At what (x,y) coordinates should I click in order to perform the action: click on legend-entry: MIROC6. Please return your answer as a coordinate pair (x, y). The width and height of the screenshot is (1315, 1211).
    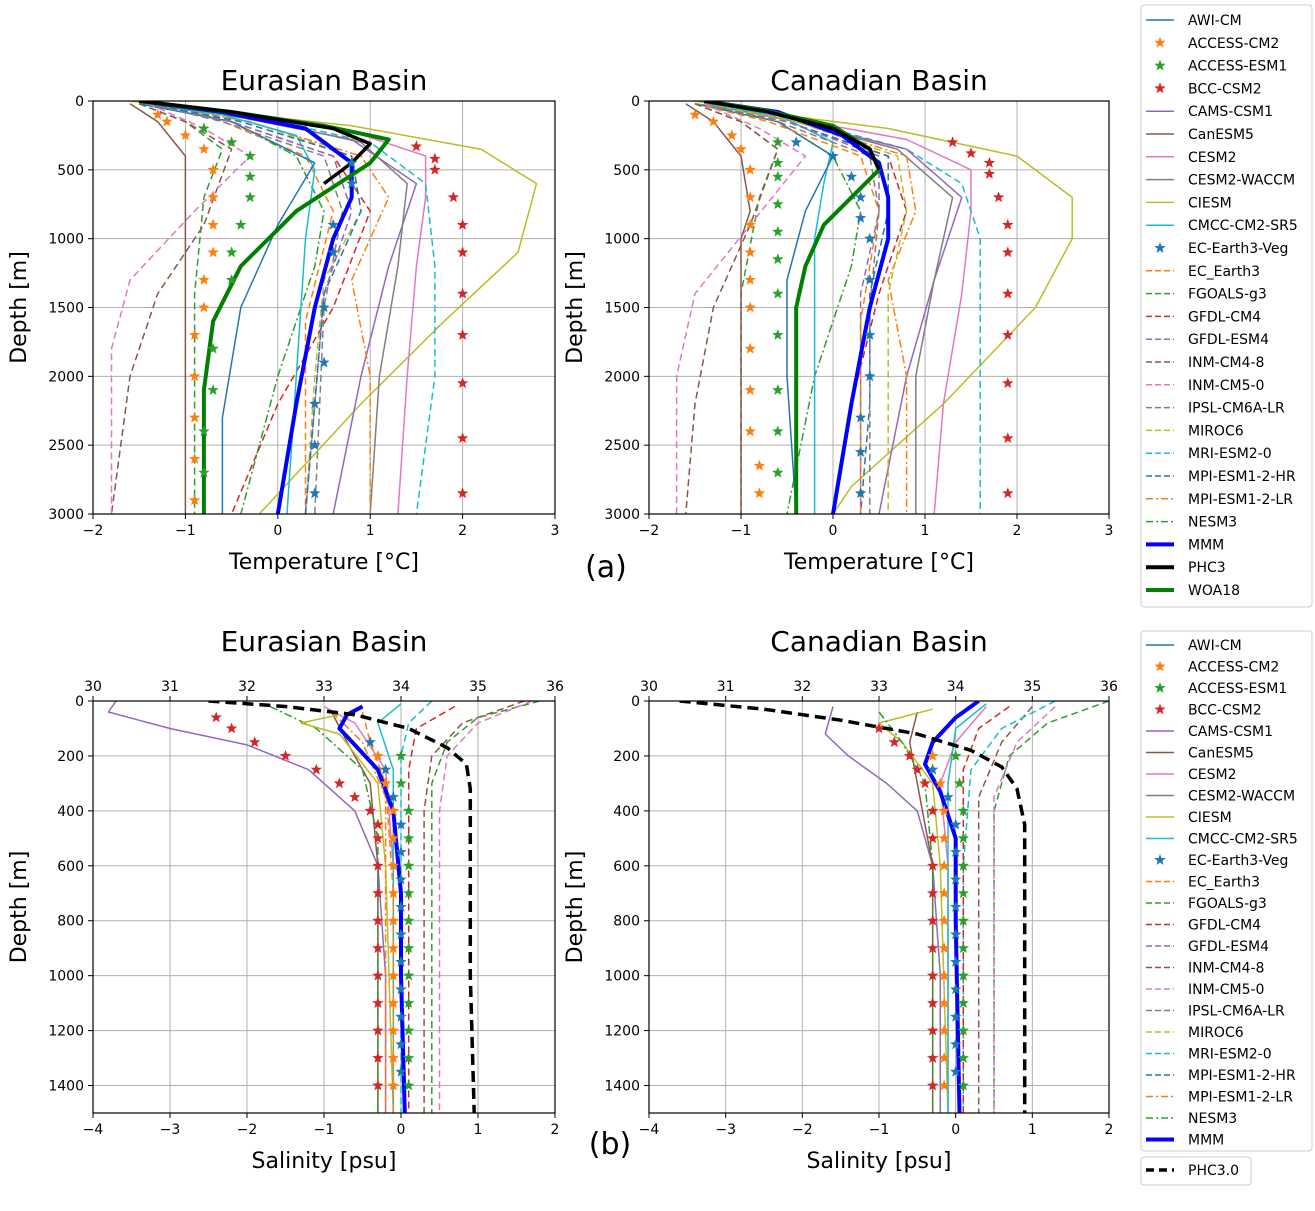
    Looking at the image, I should click on (1195, 431).